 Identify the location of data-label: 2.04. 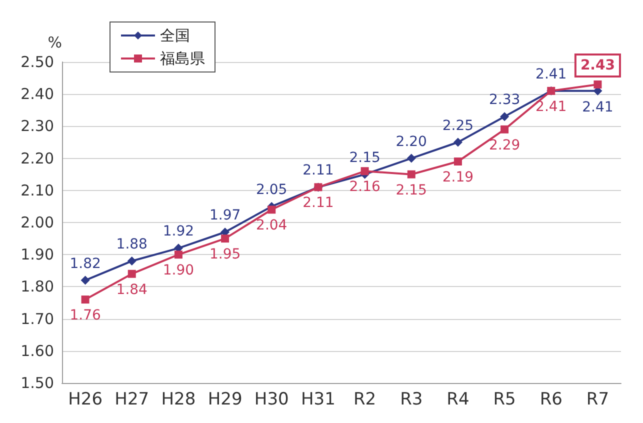
(272, 226).